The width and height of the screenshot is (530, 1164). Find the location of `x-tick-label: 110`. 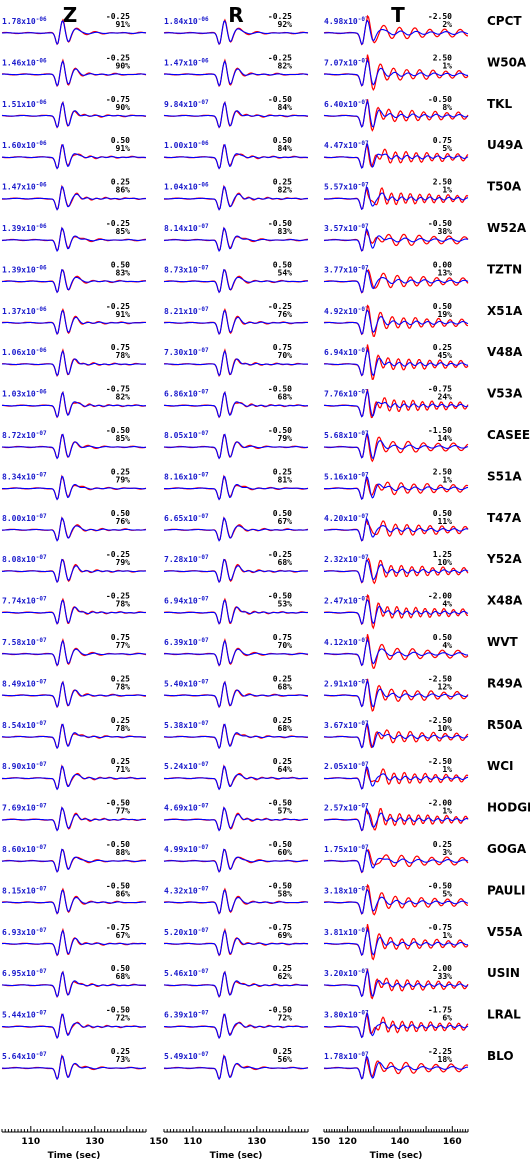

x-tick-label: 110 is located at coordinates (30, 1142).